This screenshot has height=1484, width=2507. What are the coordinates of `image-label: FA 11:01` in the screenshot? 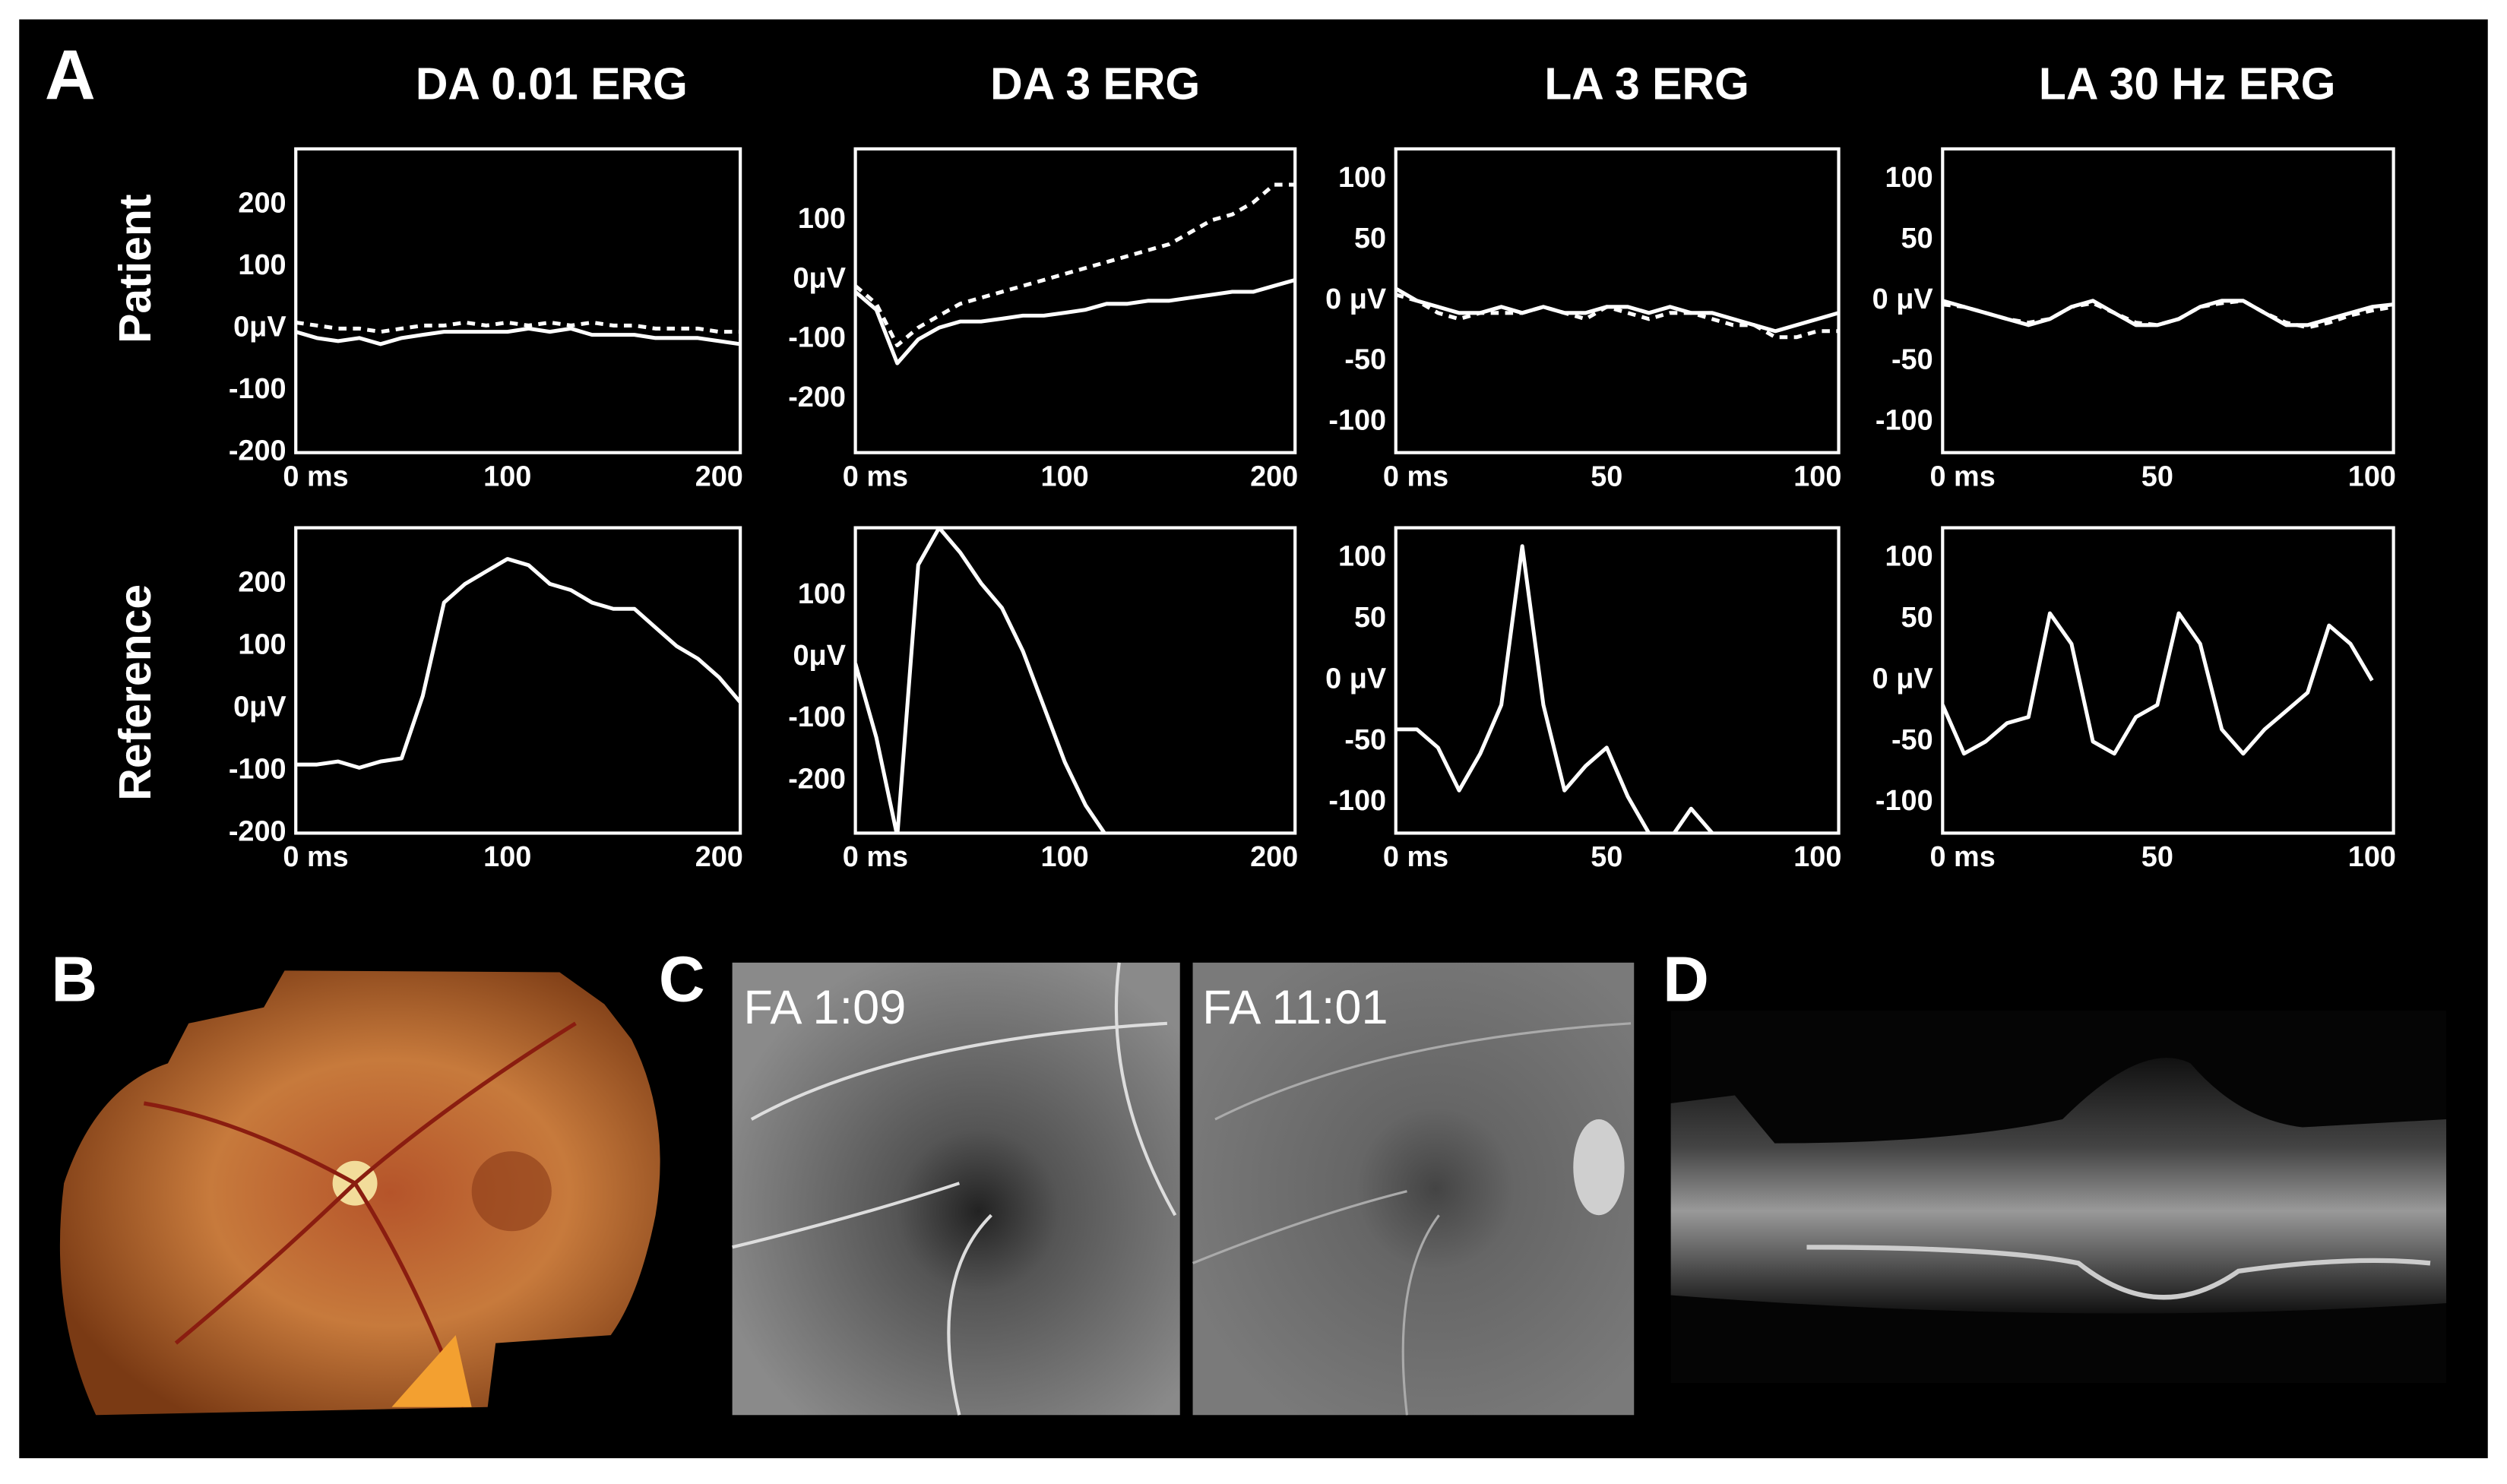 It's located at (1295, 1008).